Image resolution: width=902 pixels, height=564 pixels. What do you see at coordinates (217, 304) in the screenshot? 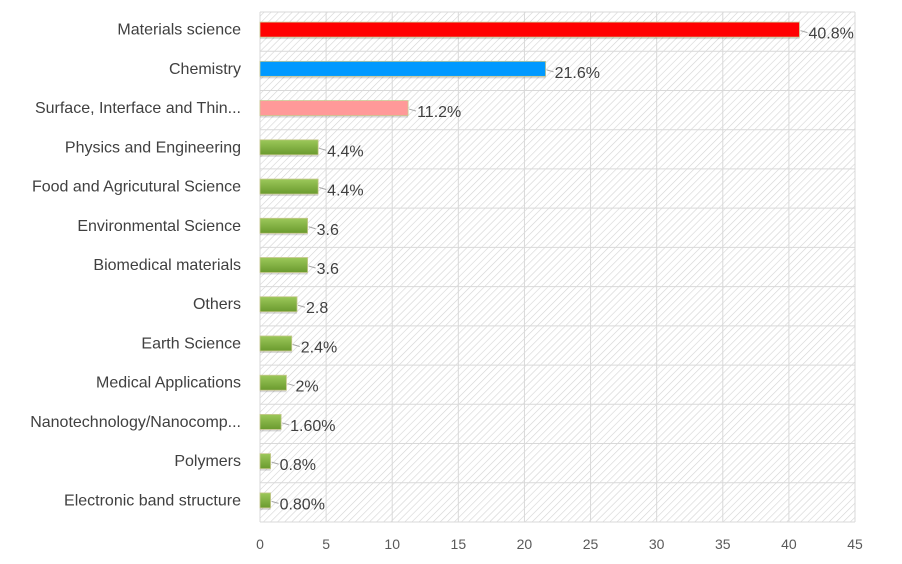
I see `category-label: Others` at bounding box center [217, 304].